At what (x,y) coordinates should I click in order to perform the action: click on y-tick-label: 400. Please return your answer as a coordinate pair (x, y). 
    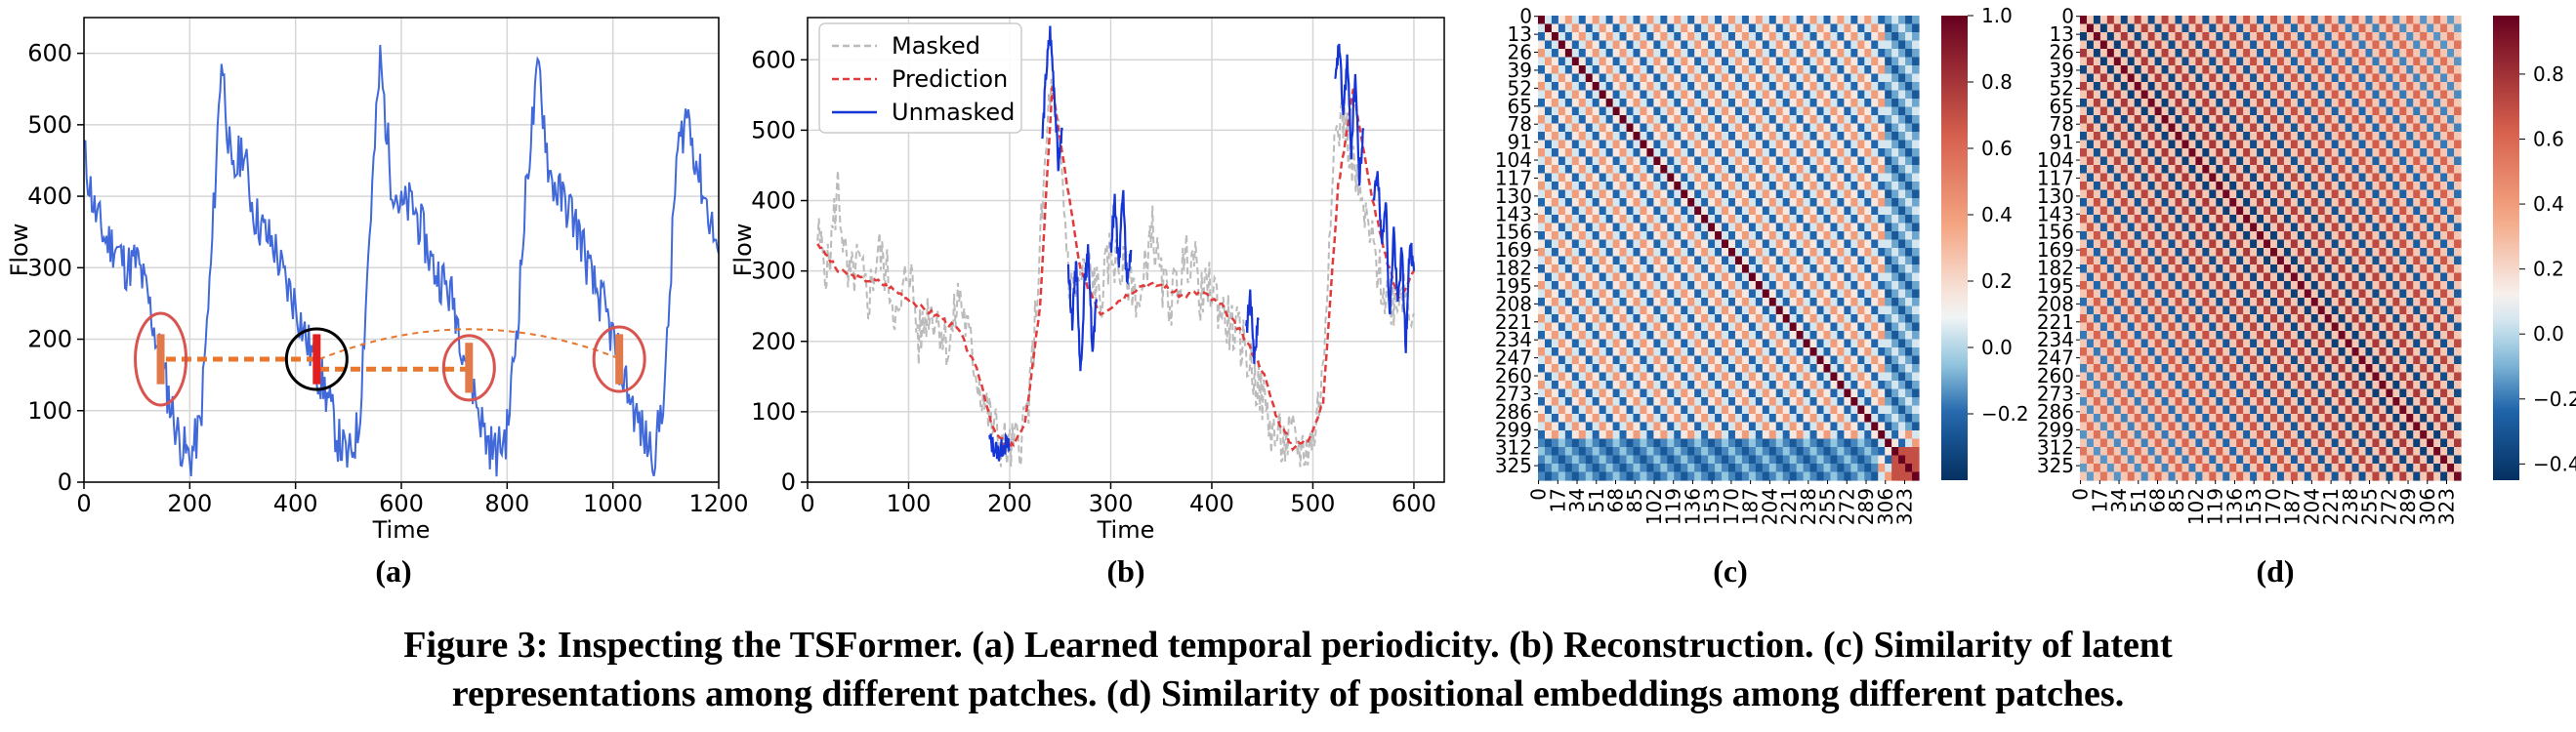
    Looking at the image, I should click on (49, 196).